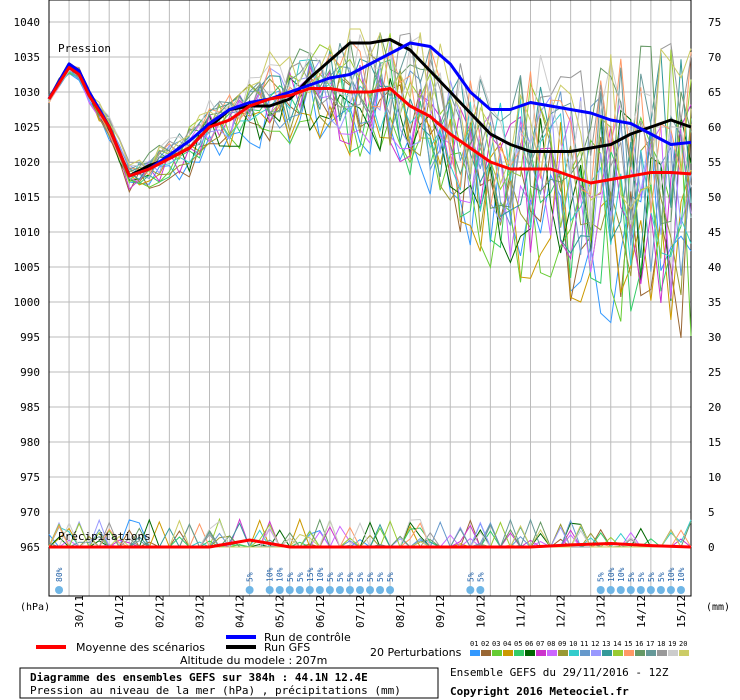  Describe the element at coordinates (562, 644) in the screenshot. I see `perturbation-legend-id: 09` at that location.